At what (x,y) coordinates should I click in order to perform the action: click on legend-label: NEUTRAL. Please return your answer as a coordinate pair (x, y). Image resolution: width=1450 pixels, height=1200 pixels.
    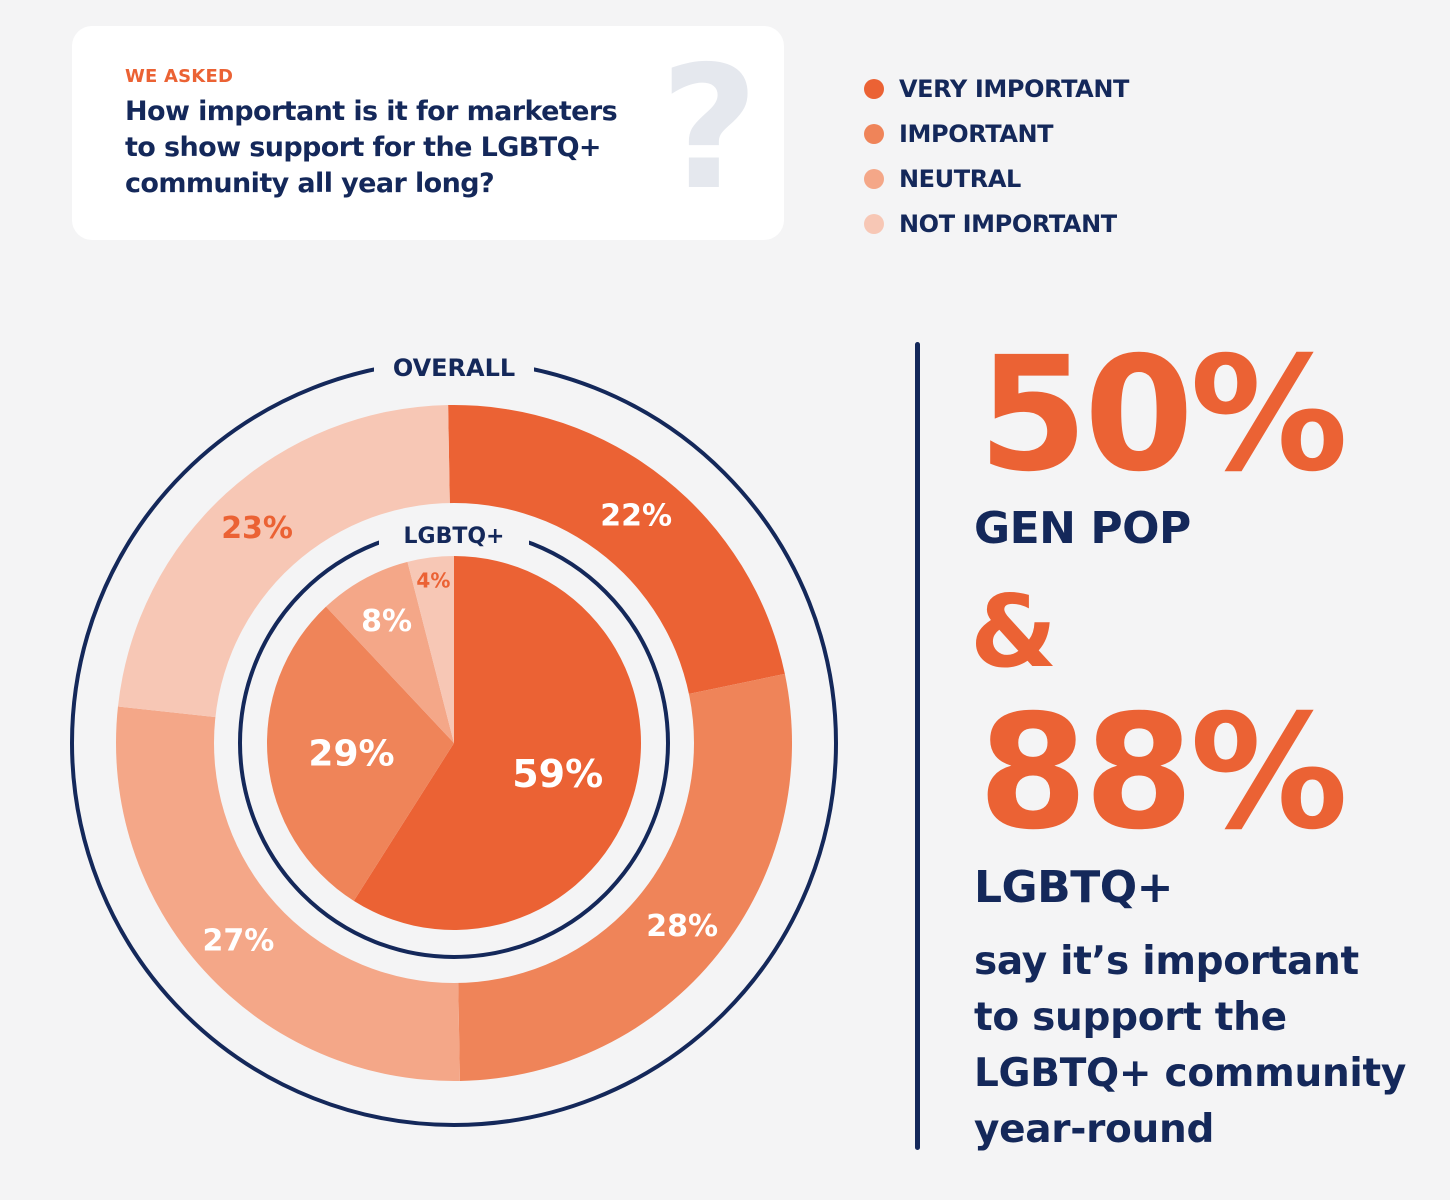
    Looking at the image, I should click on (960, 178).